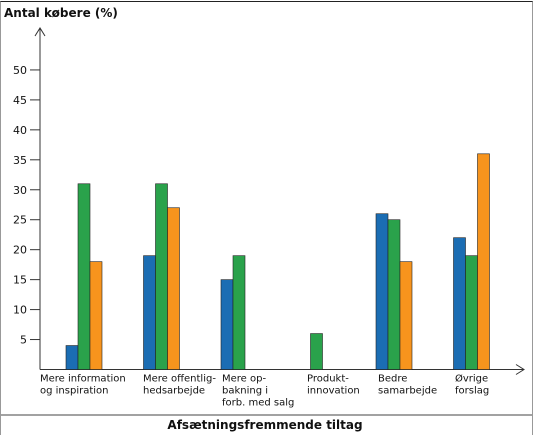 This screenshot has height=439, width=533. What do you see at coordinates (174, 391) in the screenshot?
I see `x-tick-label: hedsarbejde` at bounding box center [174, 391].